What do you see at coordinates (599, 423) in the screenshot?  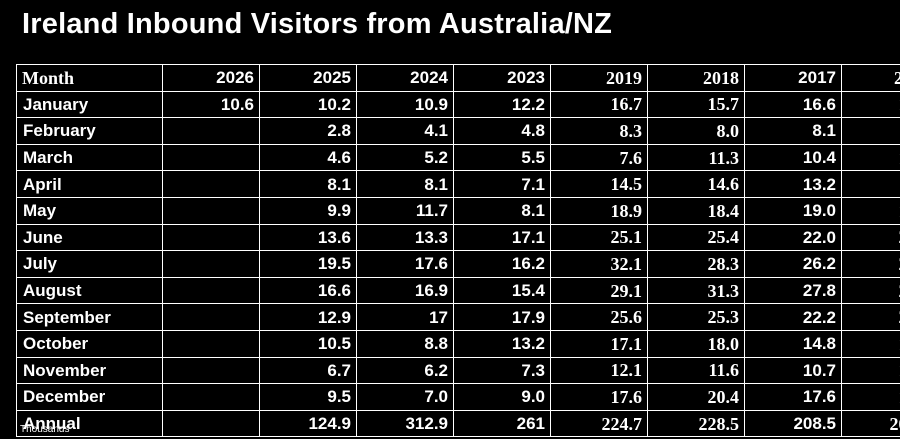 I see `table-cell: 224.7` at bounding box center [599, 423].